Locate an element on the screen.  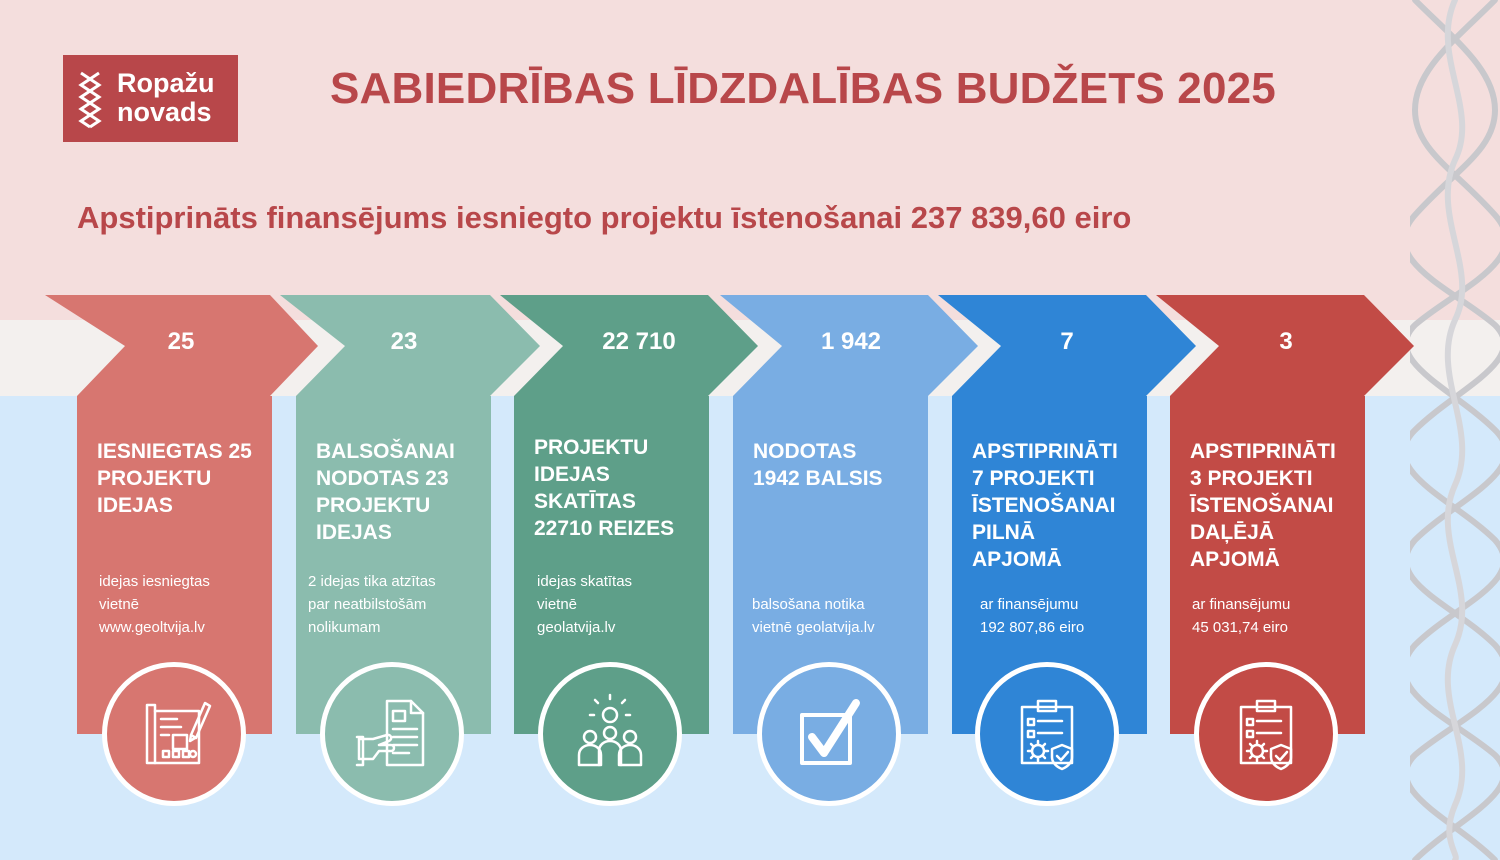
step-4-description: balsošana notika vietnē geolatvija.lv is located at coordinates (839, 616).